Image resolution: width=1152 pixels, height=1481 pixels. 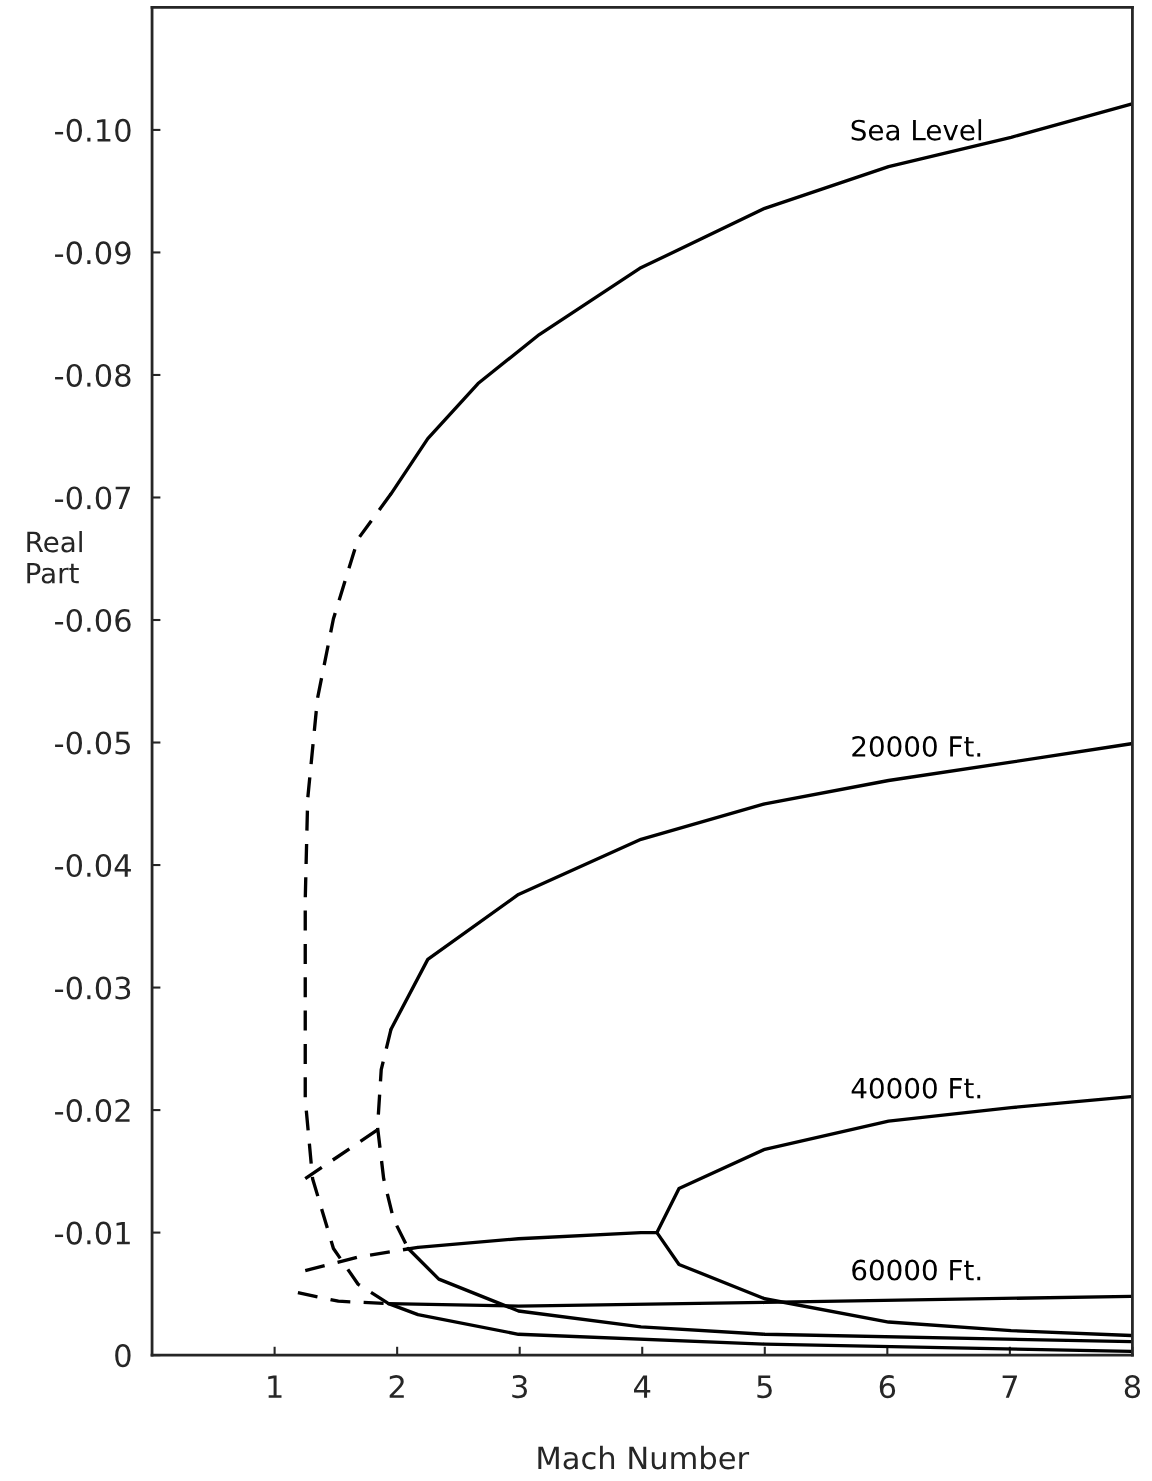 What do you see at coordinates (54, 557) in the screenshot?
I see `y-axis-title: Real Part` at bounding box center [54, 557].